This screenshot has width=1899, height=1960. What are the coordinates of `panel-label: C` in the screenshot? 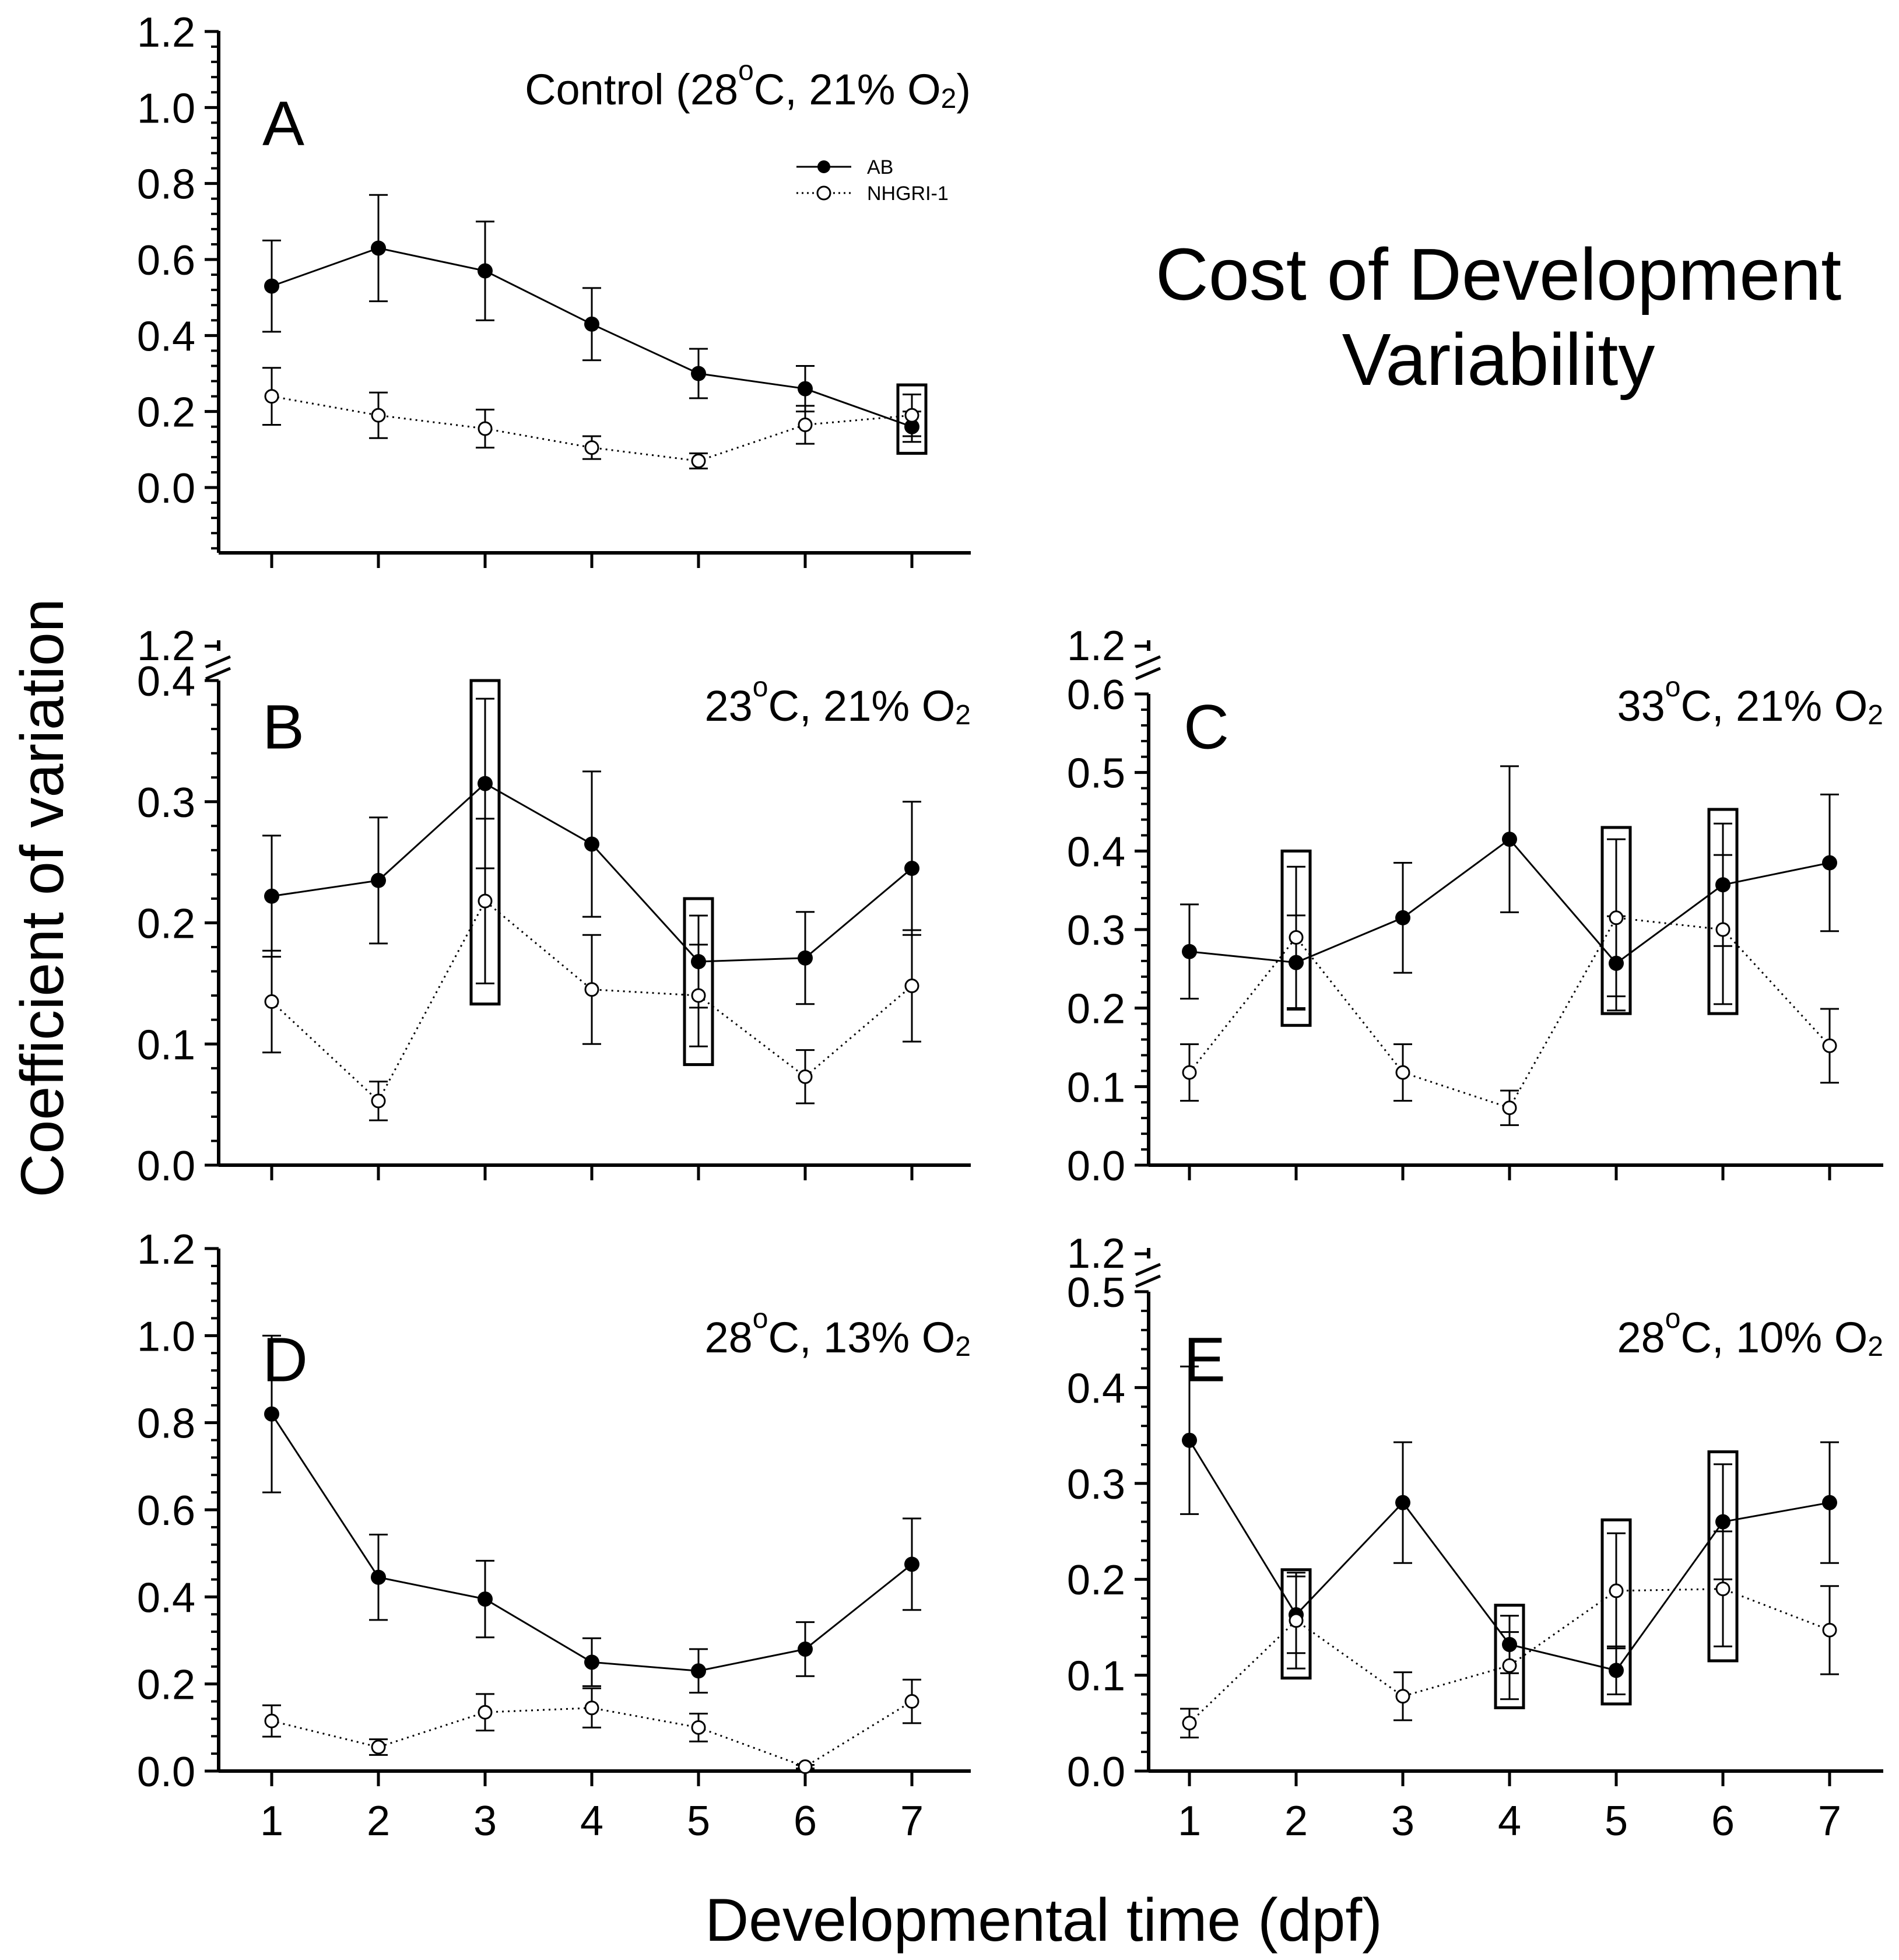 It's located at (1206, 726).